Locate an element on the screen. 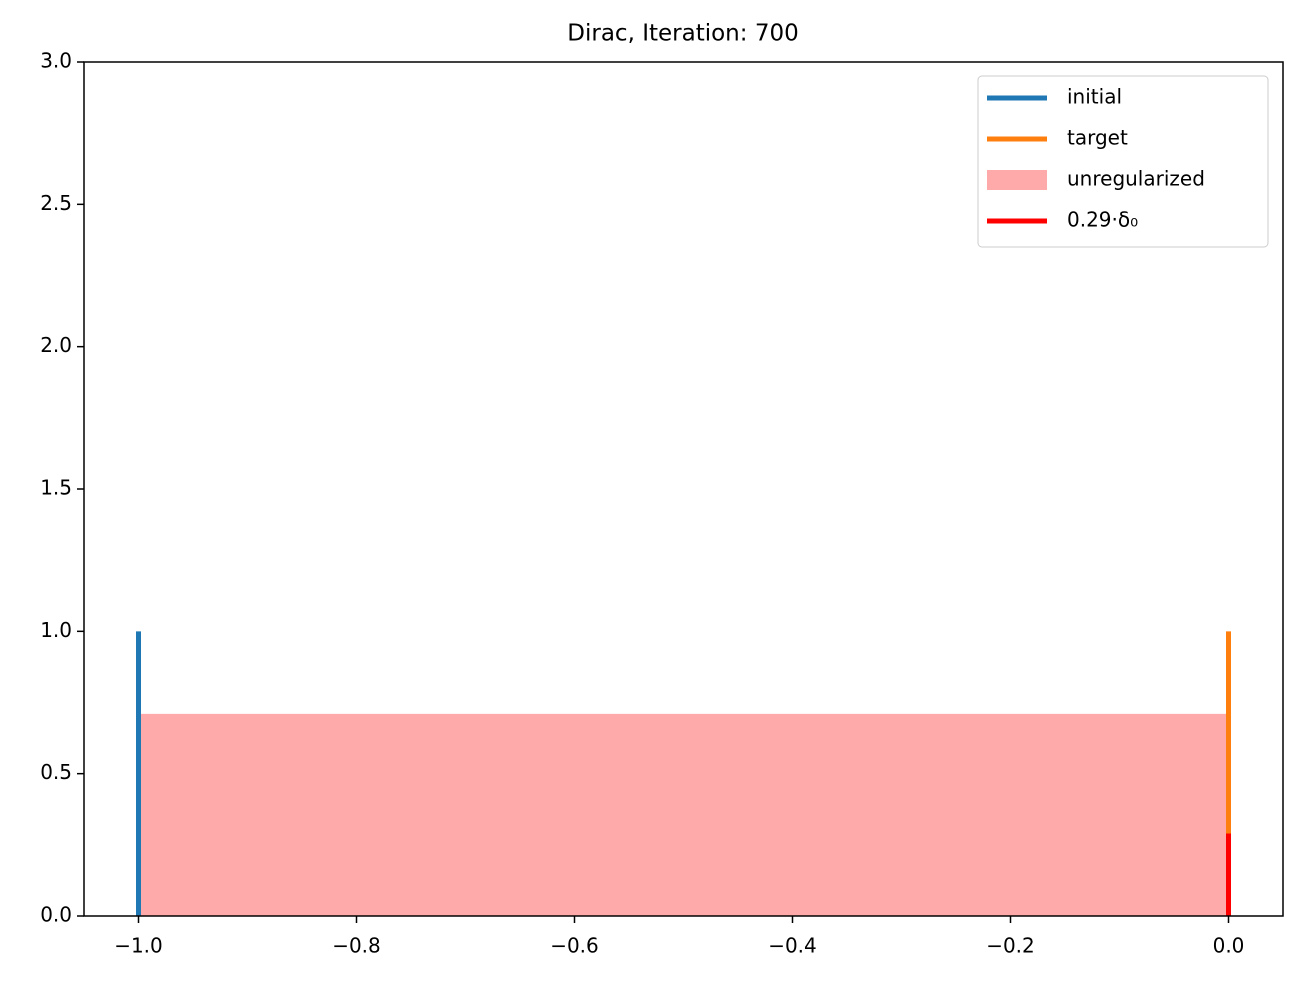  legend-label: unregularized is located at coordinates (1136, 179).